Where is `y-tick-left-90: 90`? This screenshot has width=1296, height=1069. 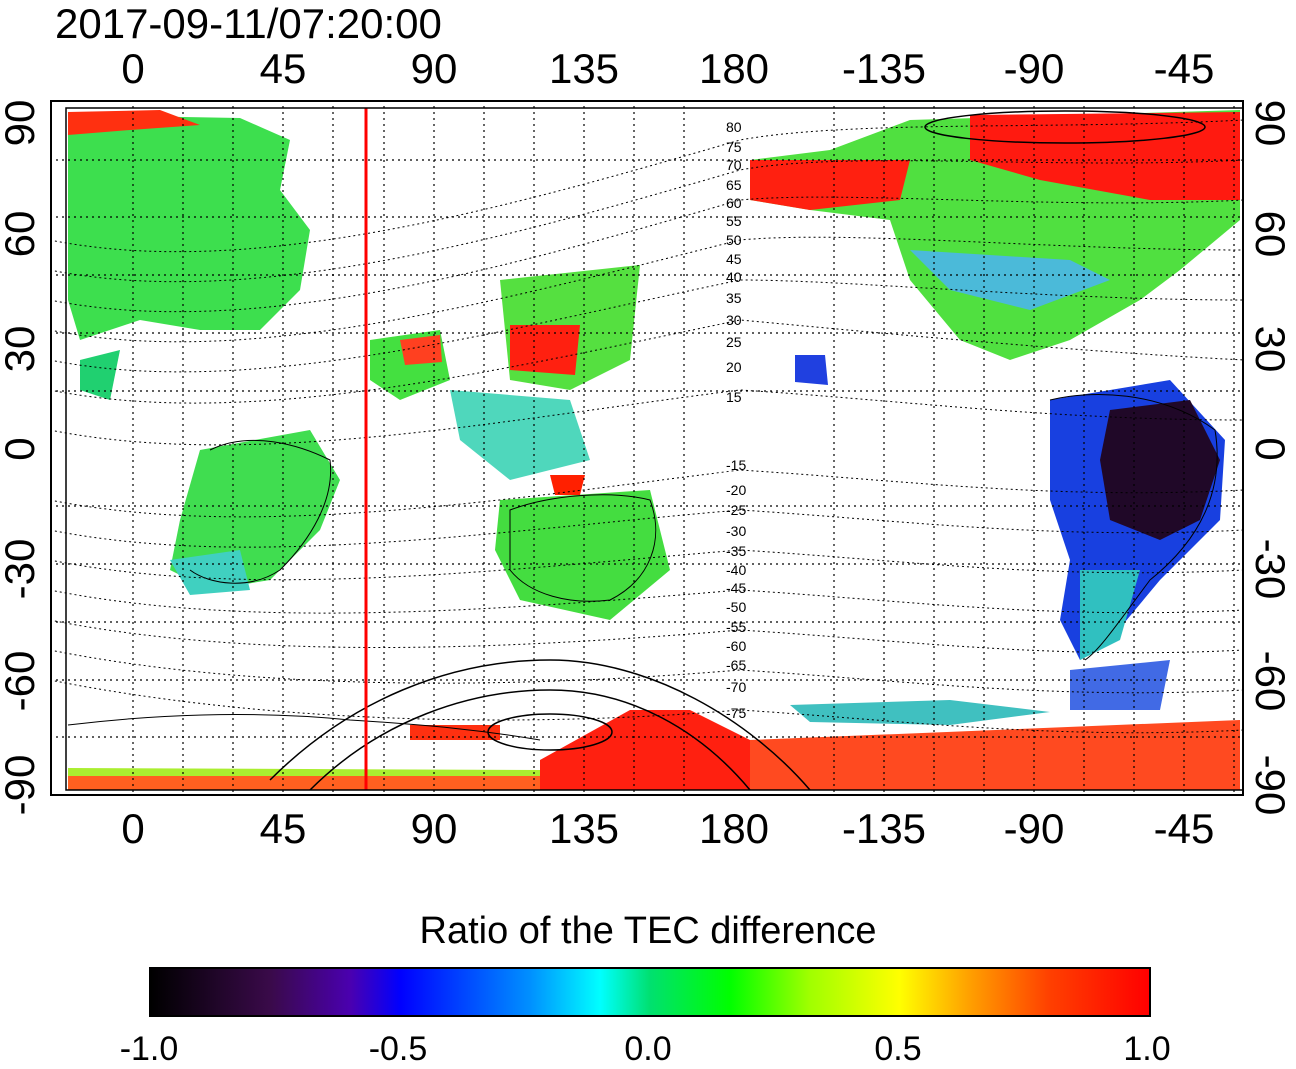
y-tick-left-90: 90 is located at coordinates (21, 123).